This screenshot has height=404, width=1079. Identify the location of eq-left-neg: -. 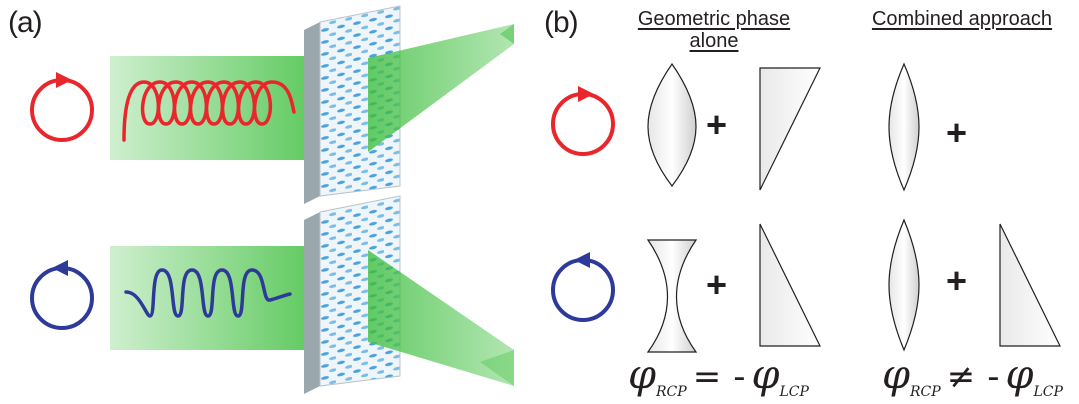
(739, 377).